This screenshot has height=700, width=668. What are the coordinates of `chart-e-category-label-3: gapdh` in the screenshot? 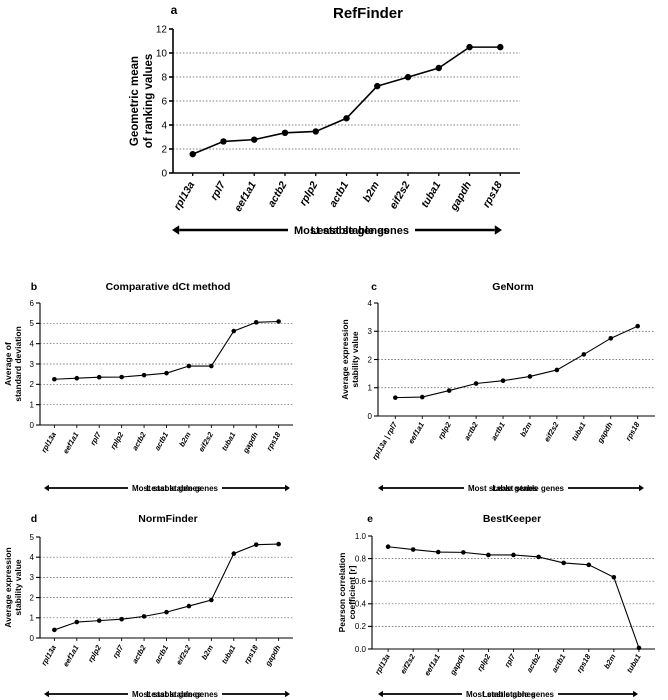 It's located at (458, 664).